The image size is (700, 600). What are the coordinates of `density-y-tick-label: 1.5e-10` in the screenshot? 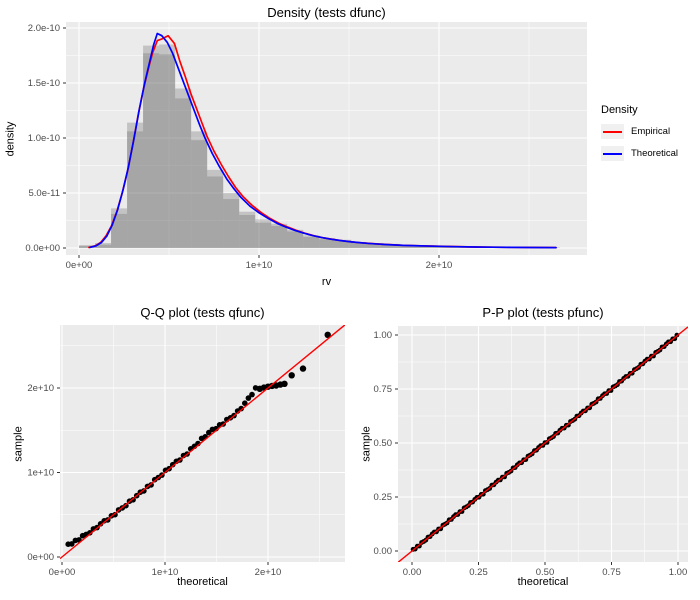 It's located at (44, 83).